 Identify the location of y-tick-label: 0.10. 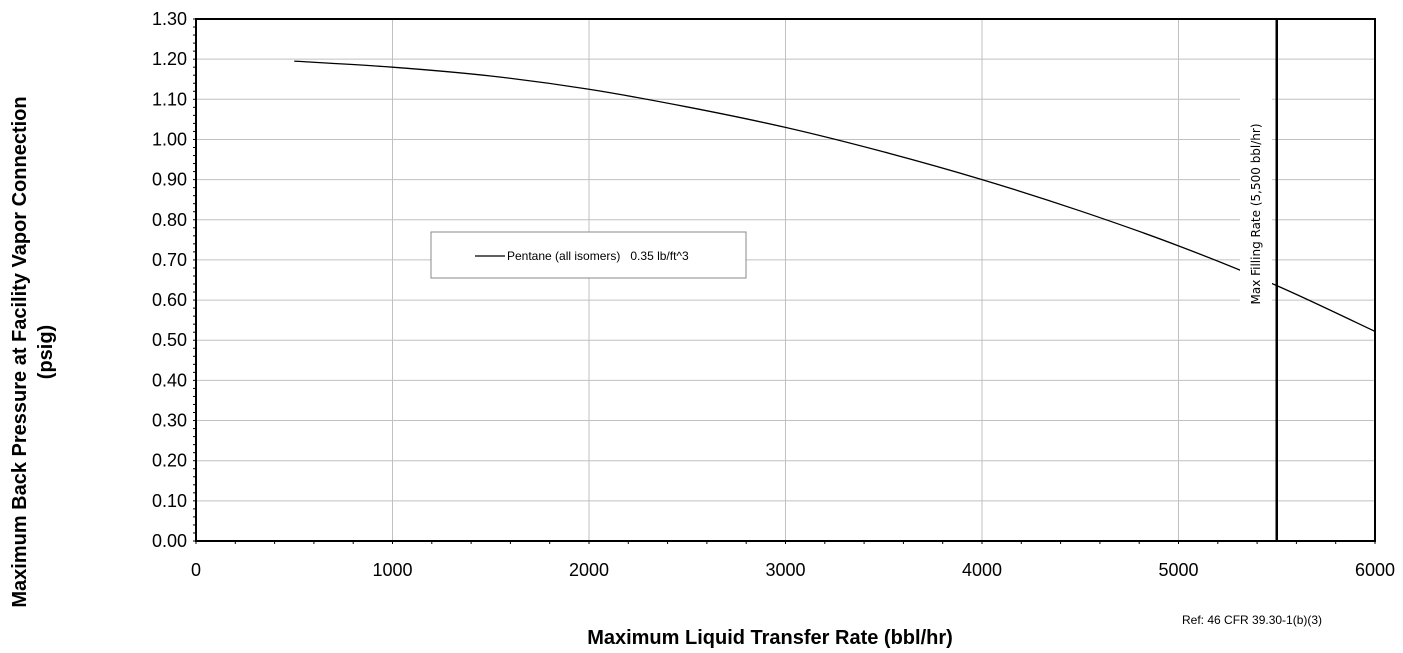
(169, 501).